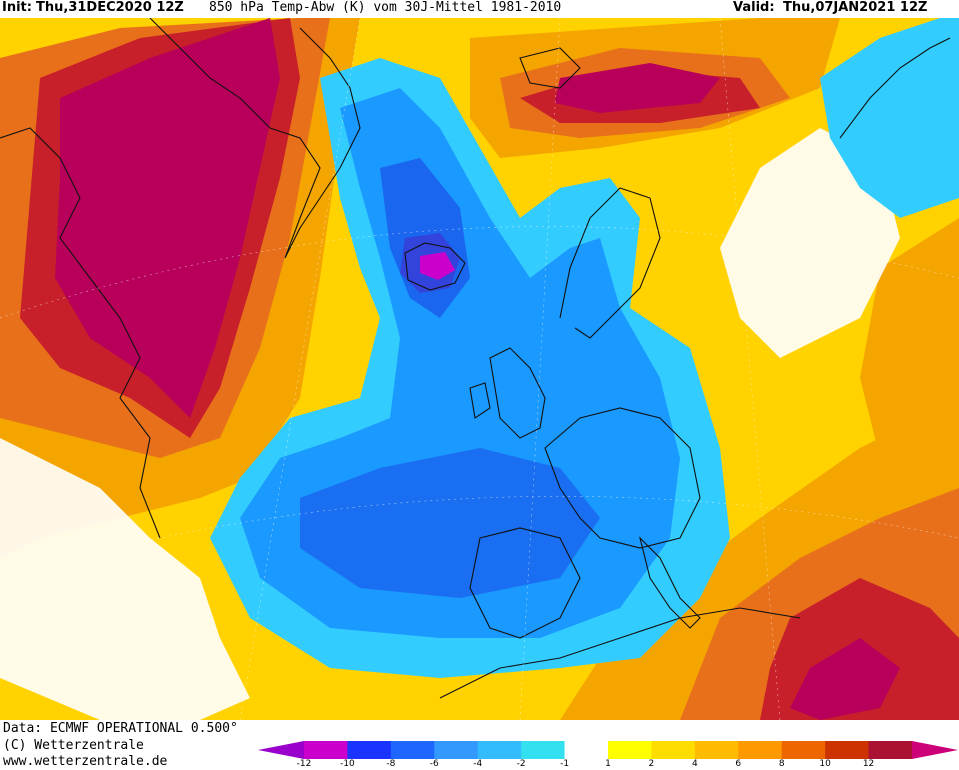 Image resolution: width=959 pixels, height=770 pixels. What do you see at coordinates (825, 764) in the screenshot?
I see `colorbar-tick-label: 10` at bounding box center [825, 764].